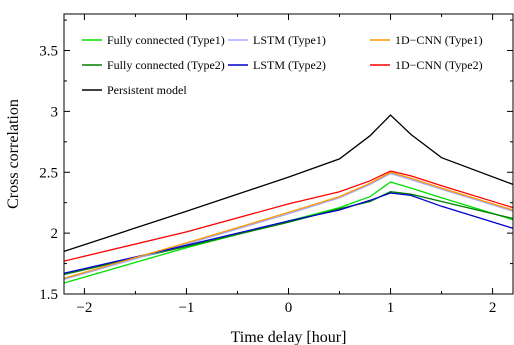 The width and height of the screenshot is (514, 345). I want to click on legend-label: Fully connected (Type2), so click(166, 65).